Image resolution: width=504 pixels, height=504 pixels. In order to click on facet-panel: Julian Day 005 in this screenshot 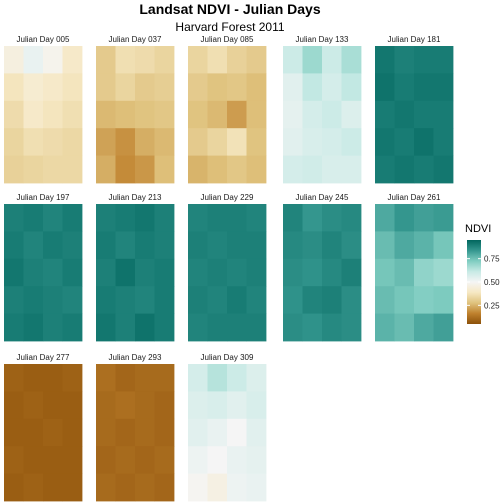, I will do `click(43, 109)`.